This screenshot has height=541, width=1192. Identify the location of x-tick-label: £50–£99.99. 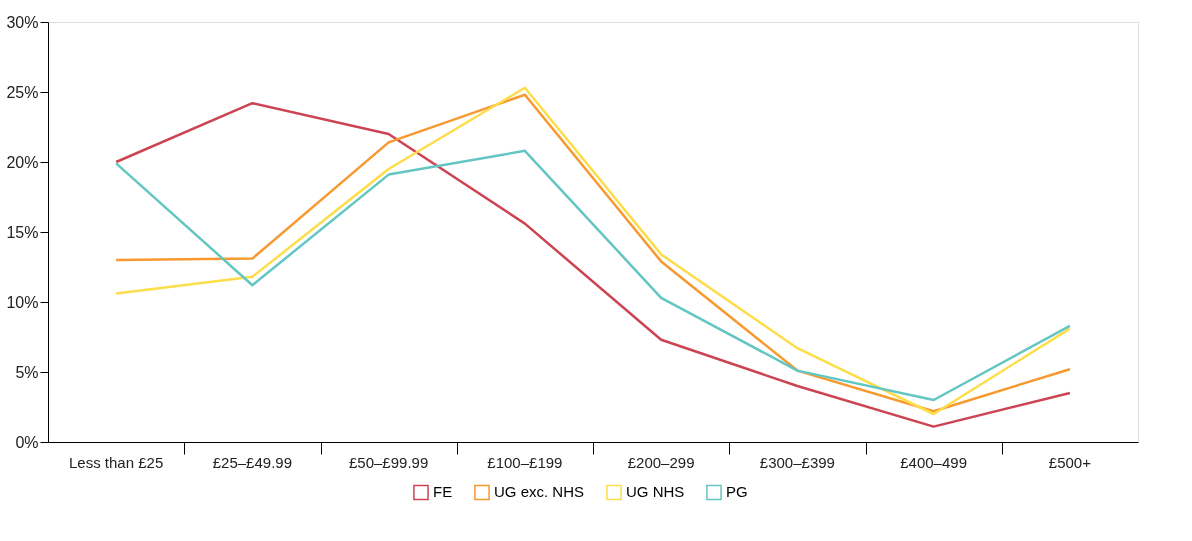
(389, 462).